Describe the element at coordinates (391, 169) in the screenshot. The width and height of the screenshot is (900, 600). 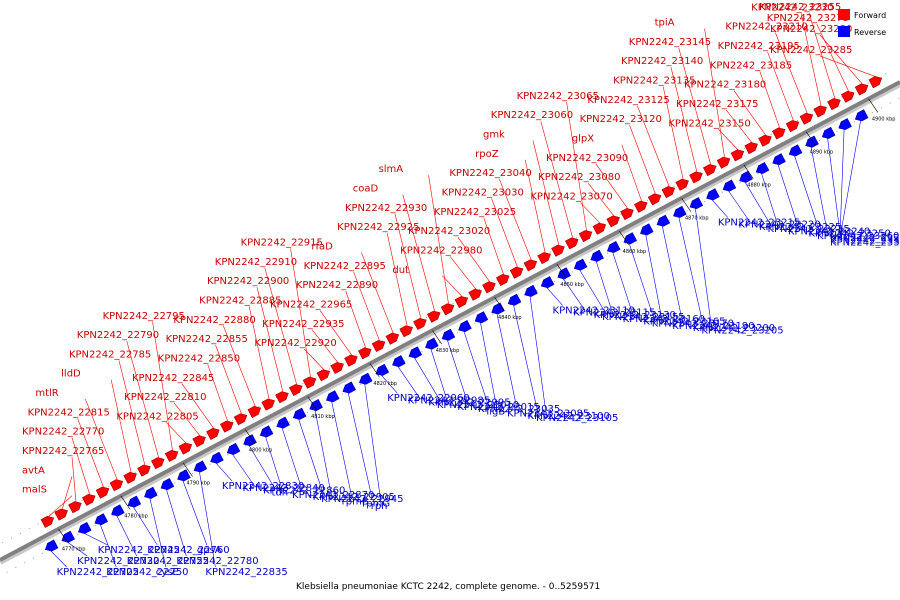
I see `gene-label-slma: slmA` at that location.